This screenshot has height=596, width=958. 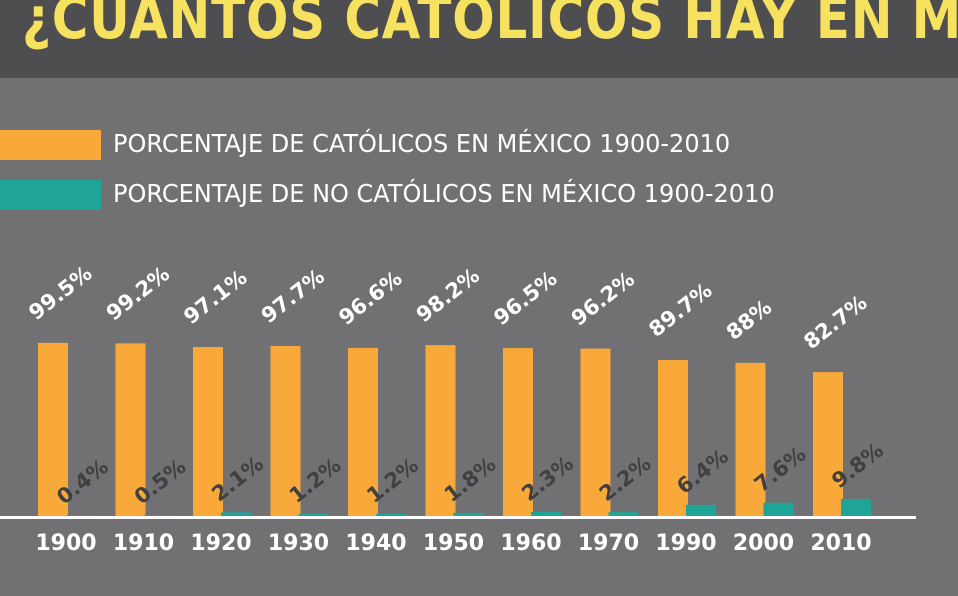 What do you see at coordinates (673, 437) in the screenshot?
I see `bar-catholic-1990` at bounding box center [673, 437].